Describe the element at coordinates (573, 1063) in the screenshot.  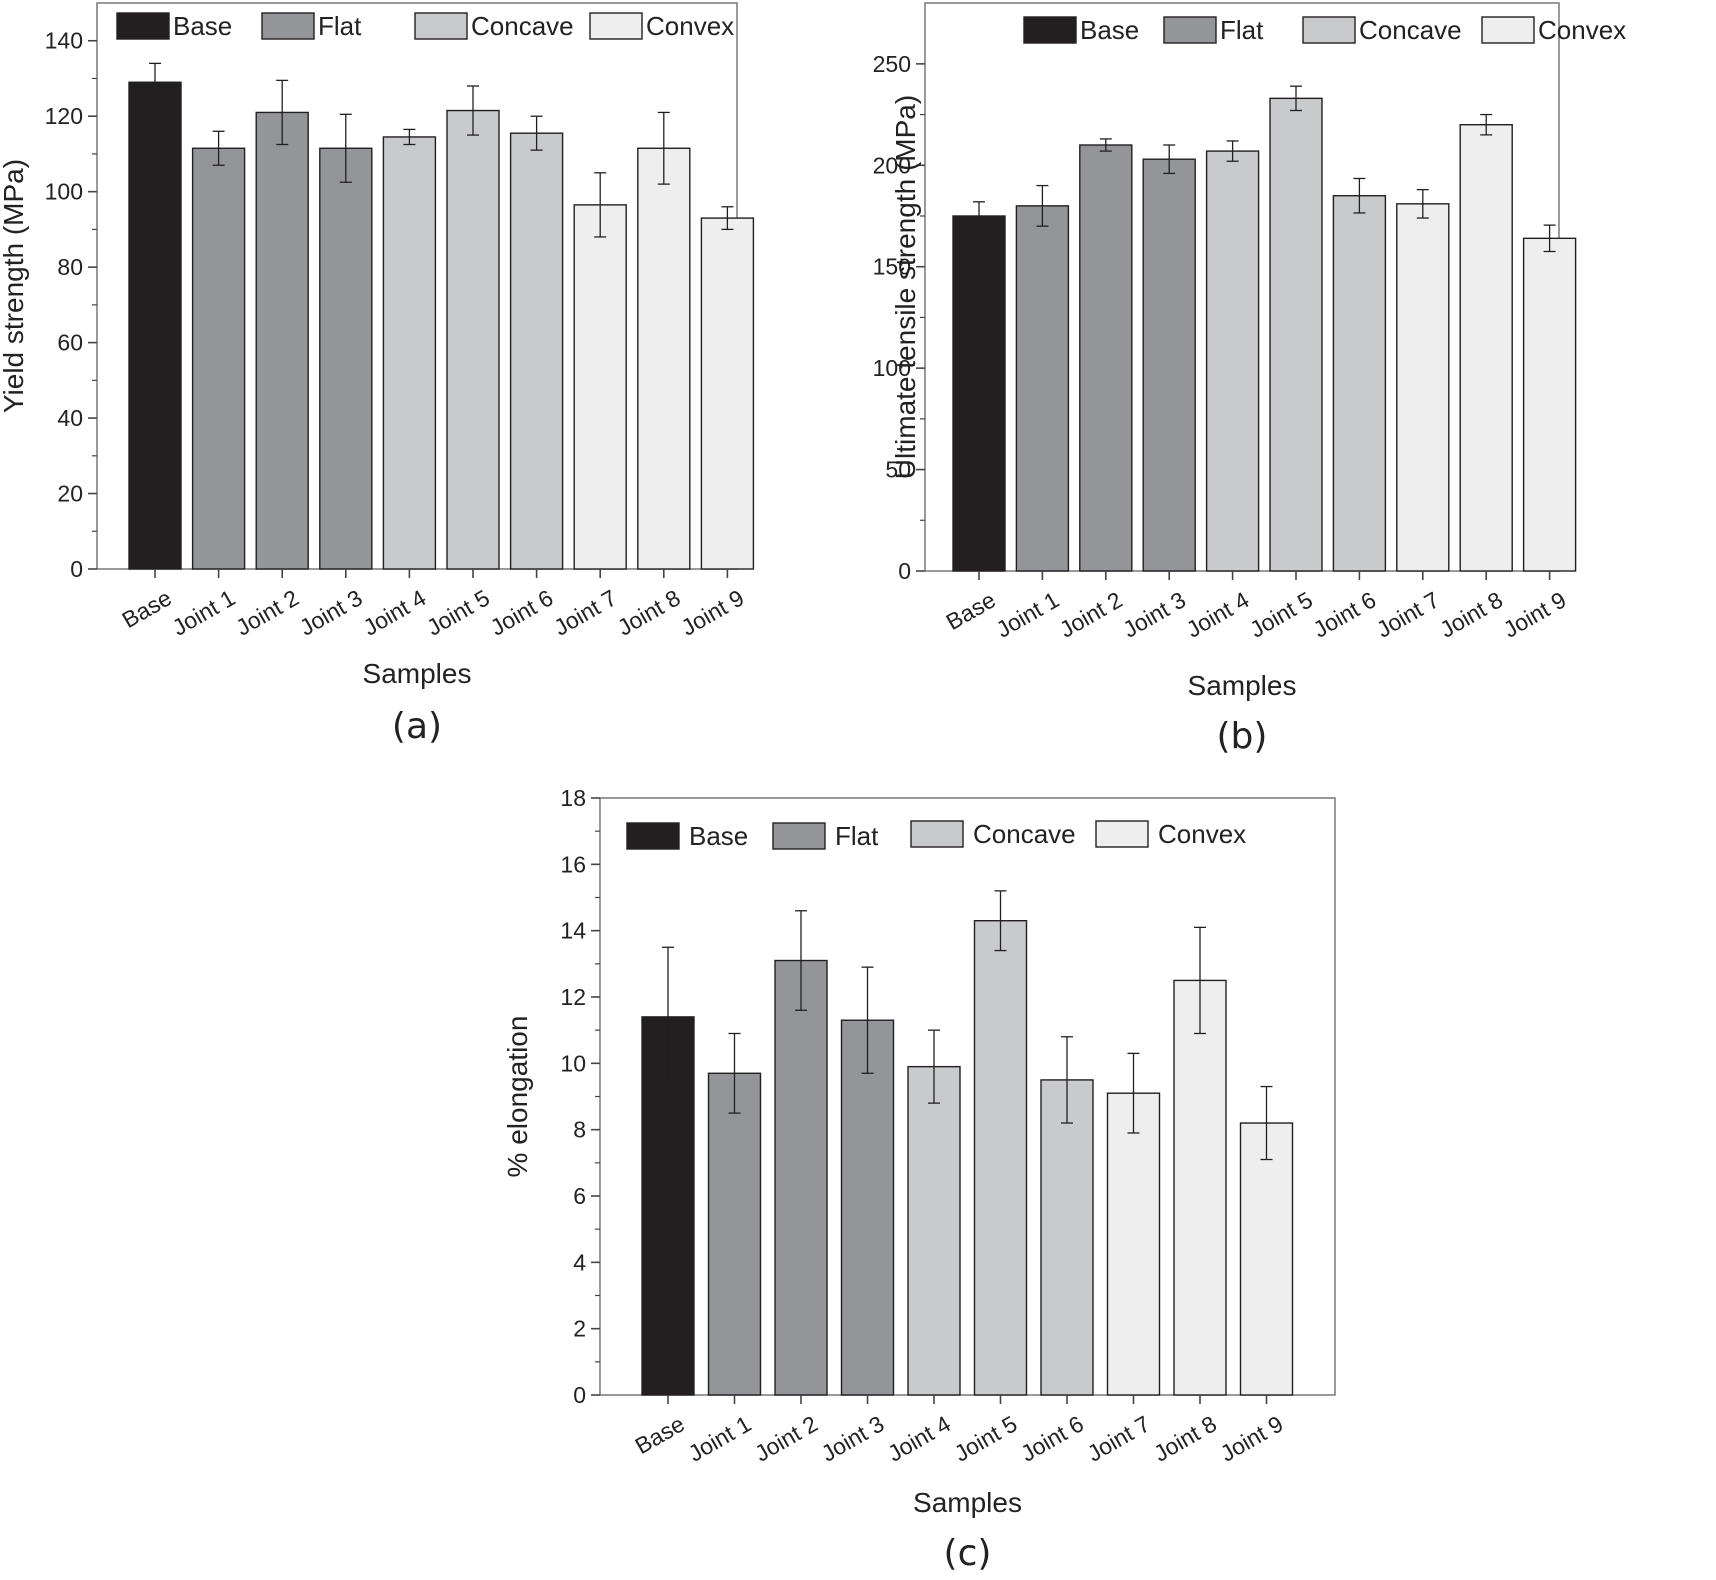
I see `y-tick-label: 10` at that location.